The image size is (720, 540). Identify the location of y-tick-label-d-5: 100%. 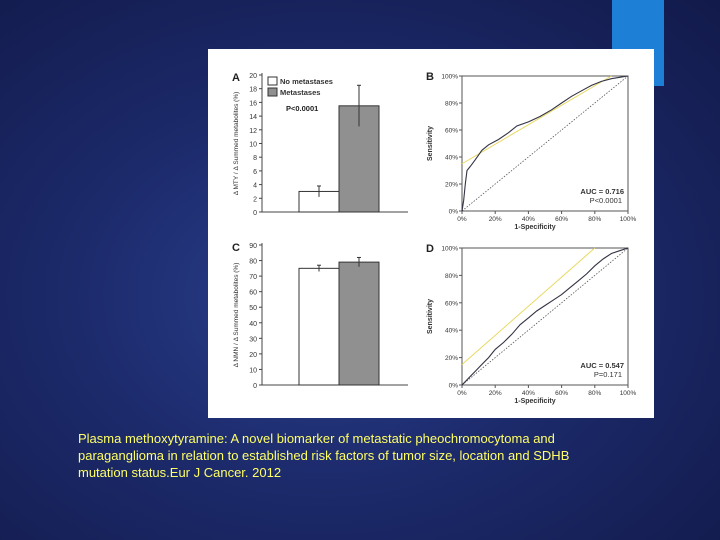
(449, 249).